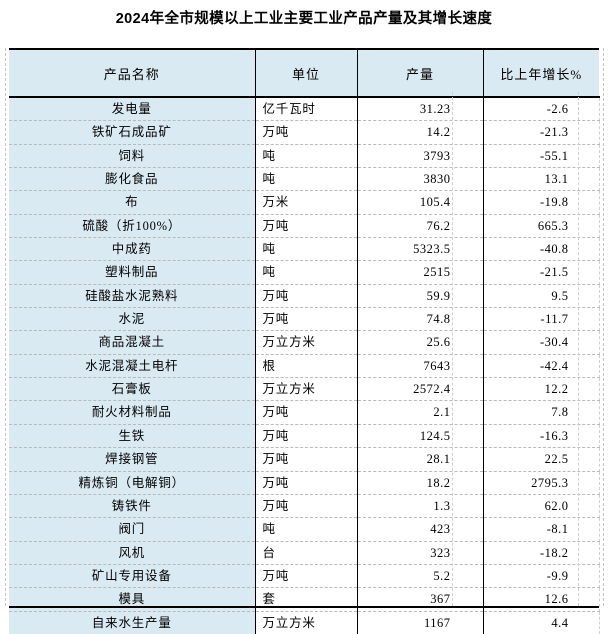 The width and height of the screenshot is (608, 634). Describe the element at coordinates (132, 506) in the screenshot. I see `cell-product-name: 铸铁件` at that location.